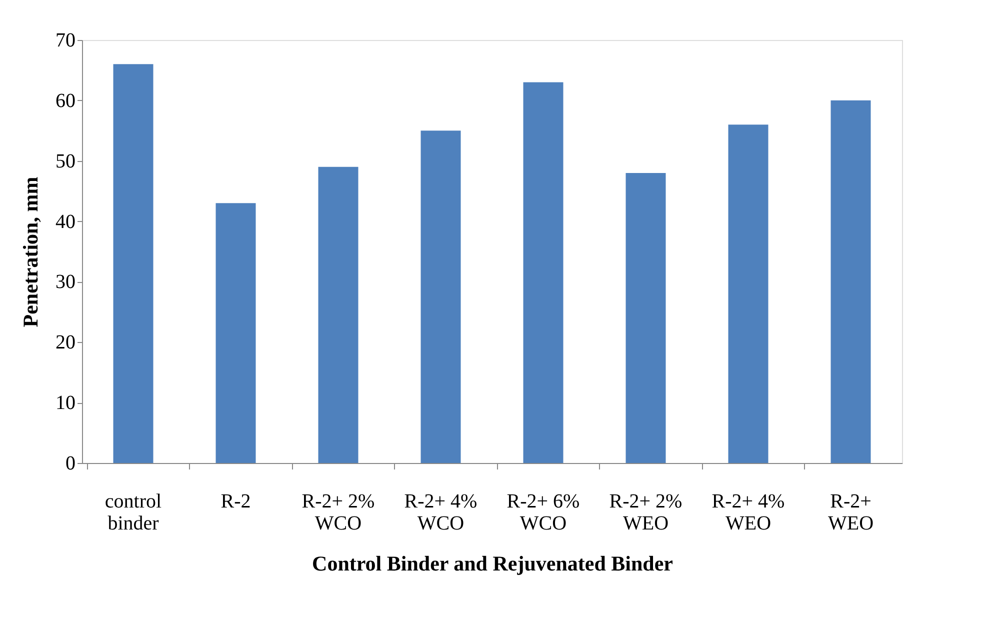 This screenshot has width=988, height=628. Describe the element at coordinates (133, 512) in the screenshot. I see `x-tick-label: control binder` at that location.